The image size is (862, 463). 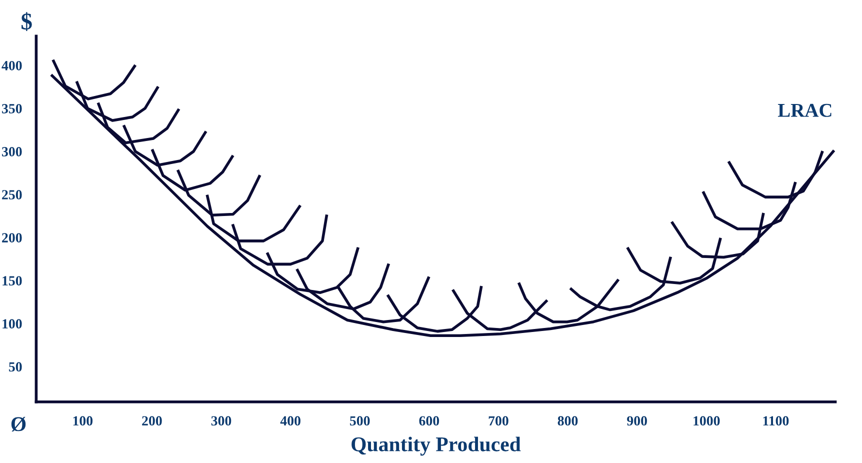 What do you see at coordinates (27, 22) in the screenshot?
I see `y-axis-title: $` at bounding box center [27, 22].